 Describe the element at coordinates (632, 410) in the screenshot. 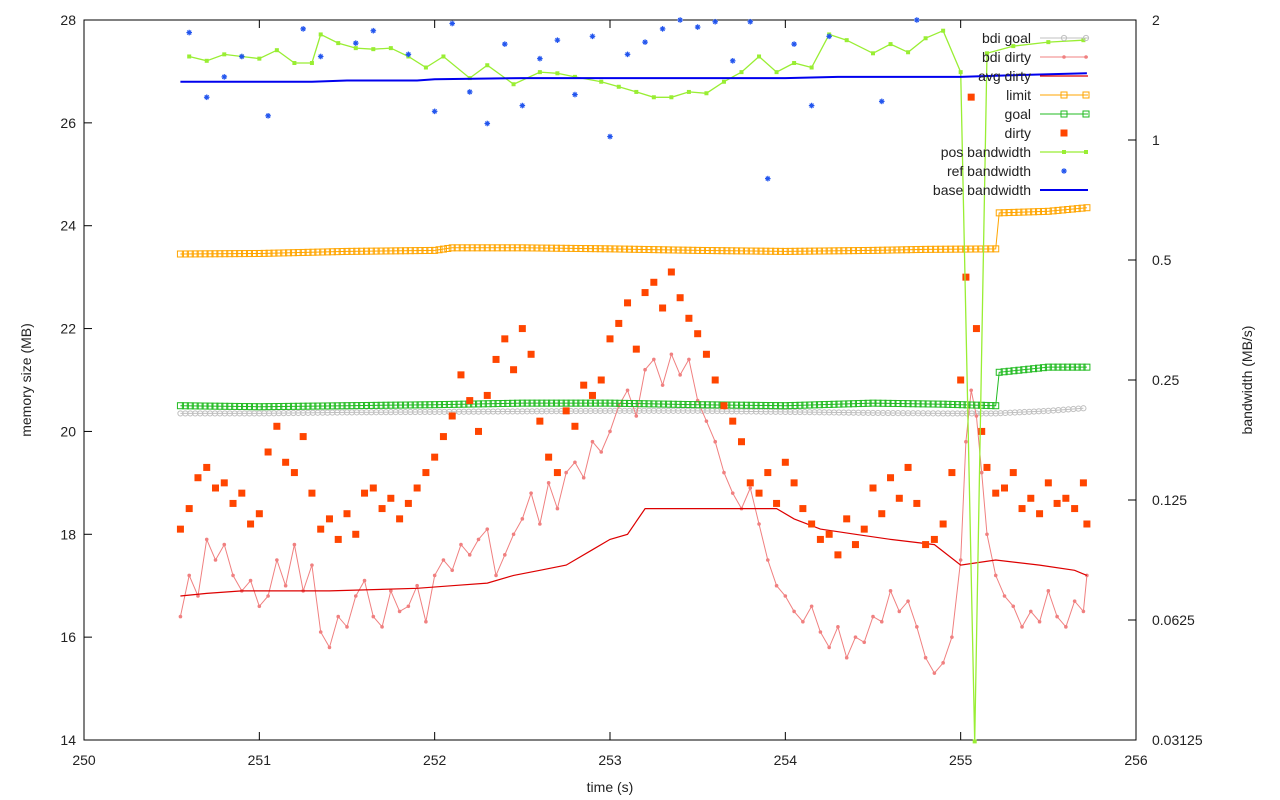

I see `series-line-bdi-goal` at that location.